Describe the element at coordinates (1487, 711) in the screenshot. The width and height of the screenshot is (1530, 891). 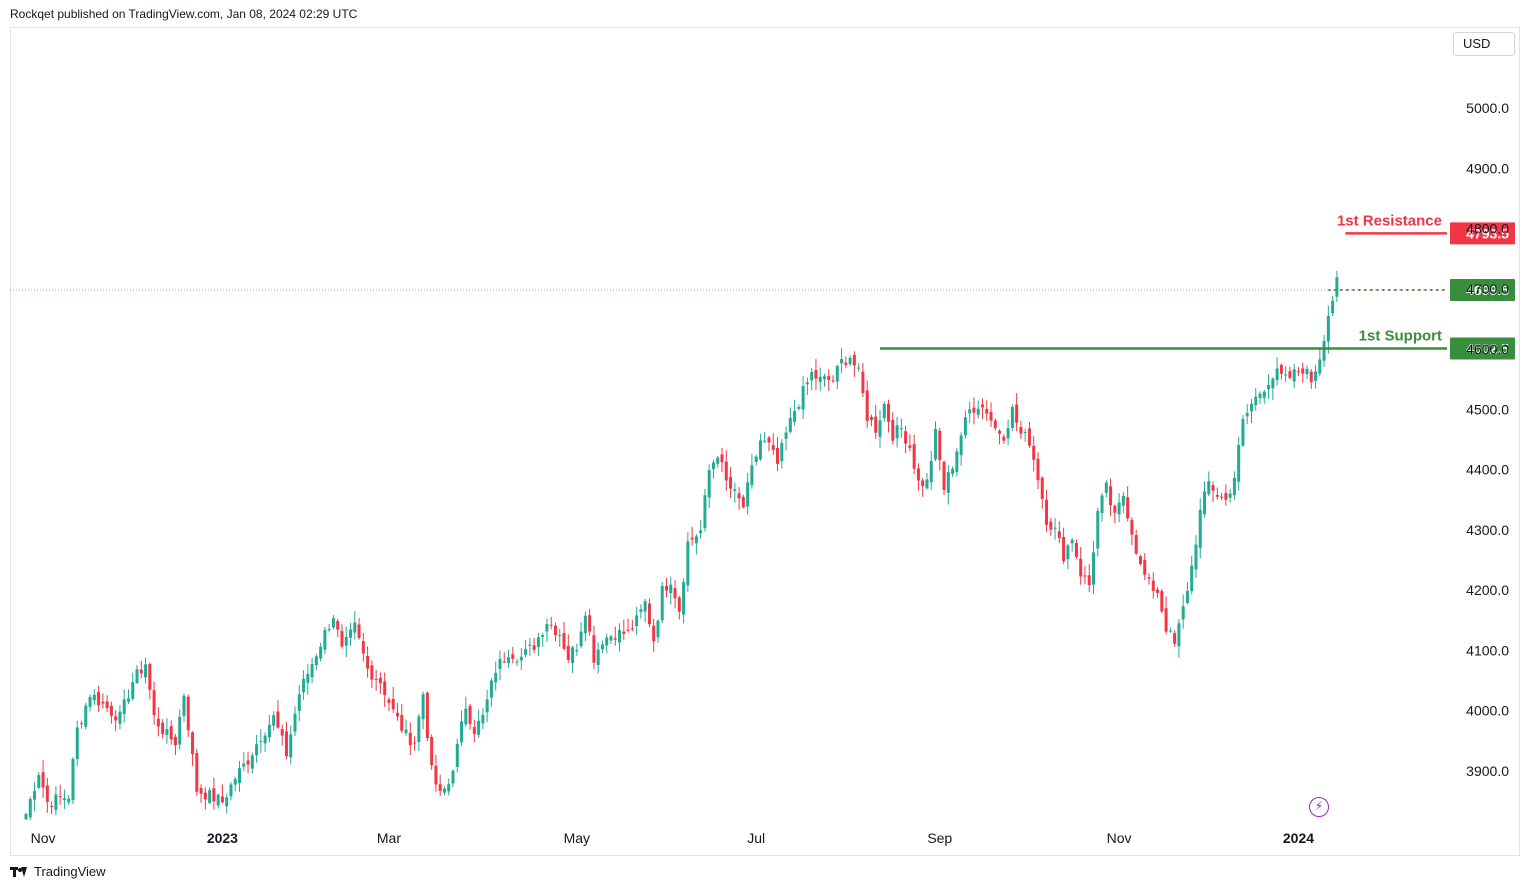
I see `y-tick-label: 4000.0` at that location.